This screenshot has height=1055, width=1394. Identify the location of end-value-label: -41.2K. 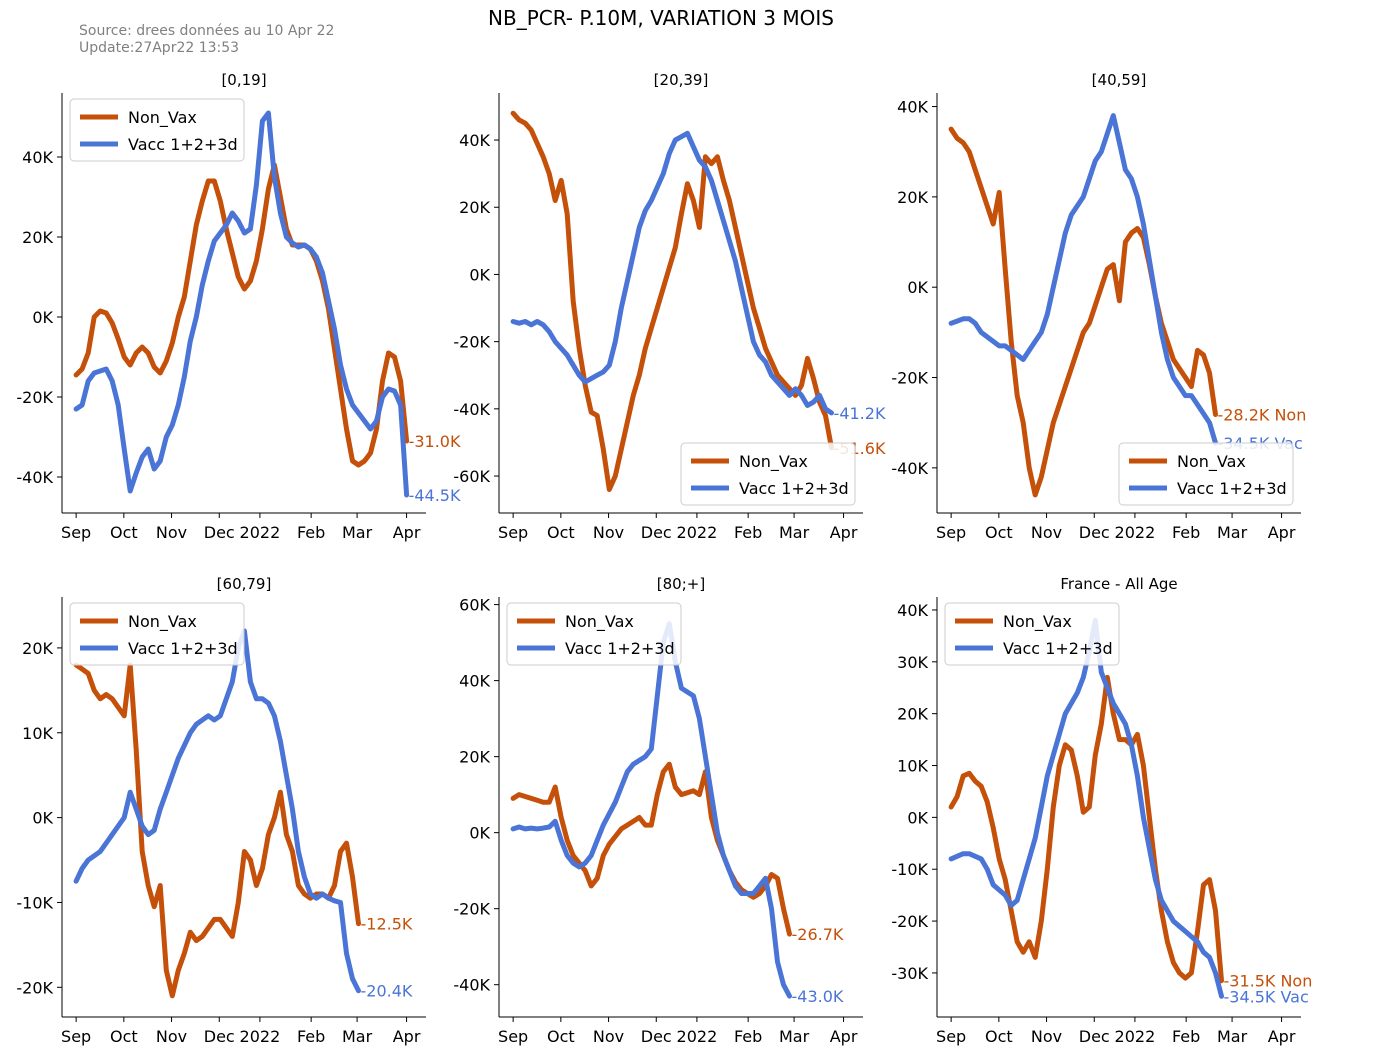
(860, 413).